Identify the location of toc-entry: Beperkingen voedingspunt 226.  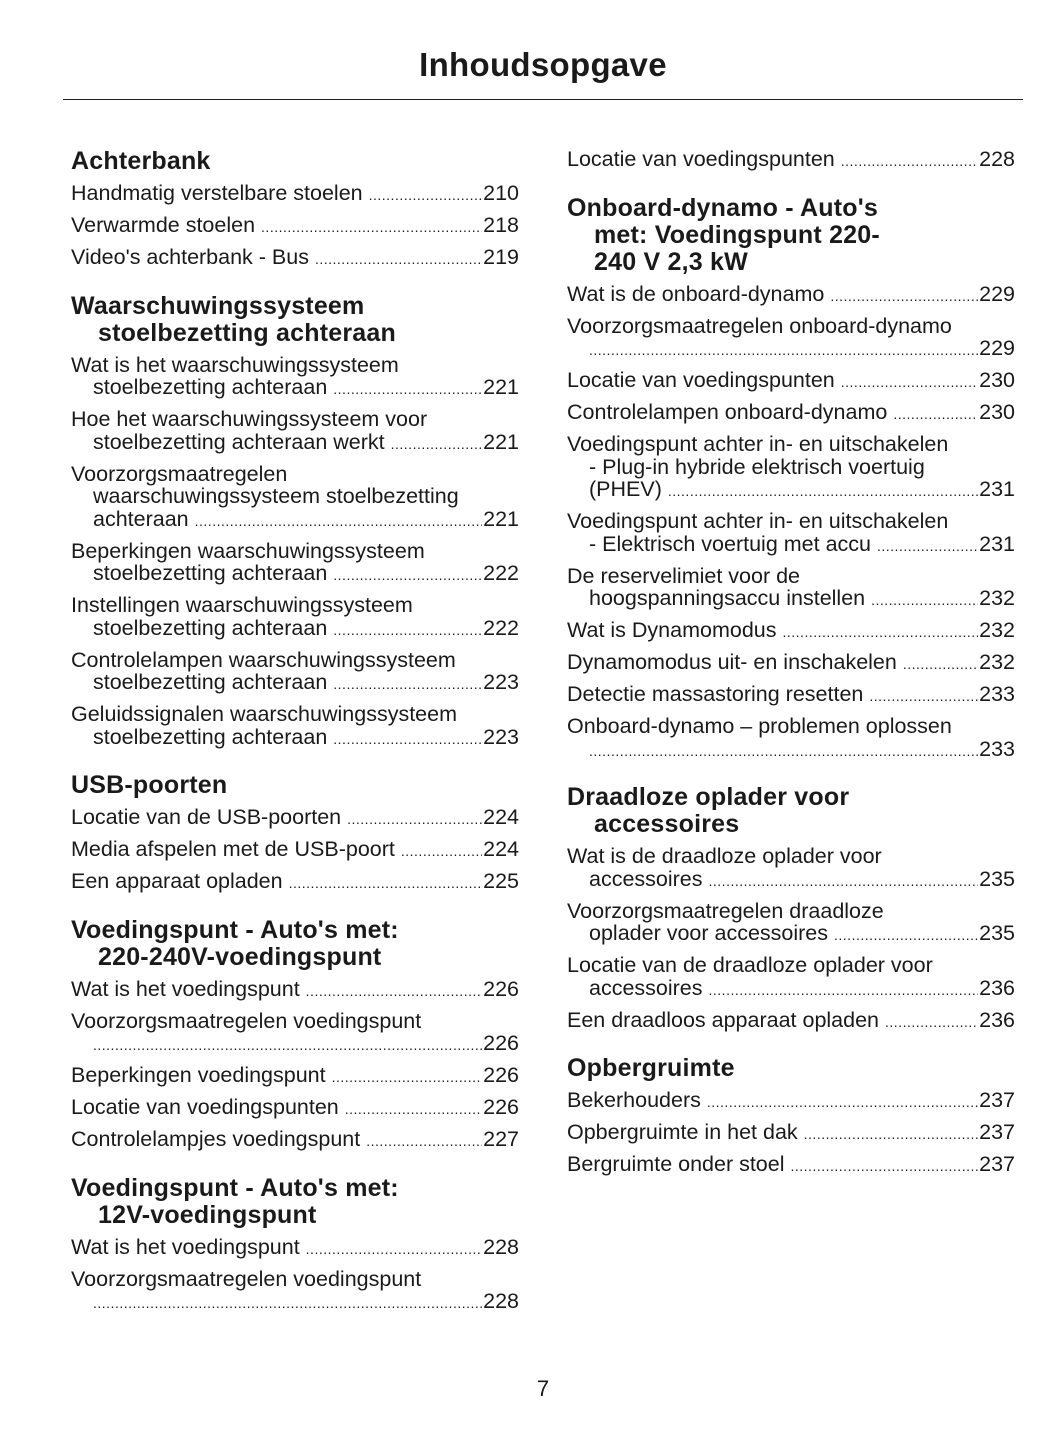
(295, 1076).